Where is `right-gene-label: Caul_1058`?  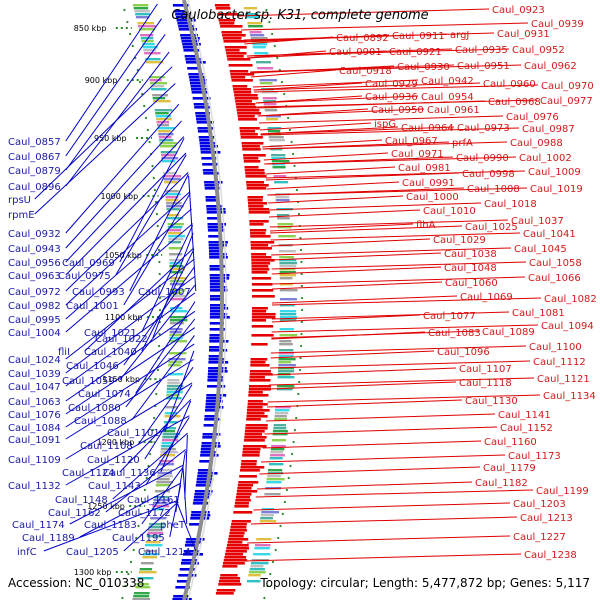
right-gene-label: Caul_1058 is located at coordinates (555, 263).